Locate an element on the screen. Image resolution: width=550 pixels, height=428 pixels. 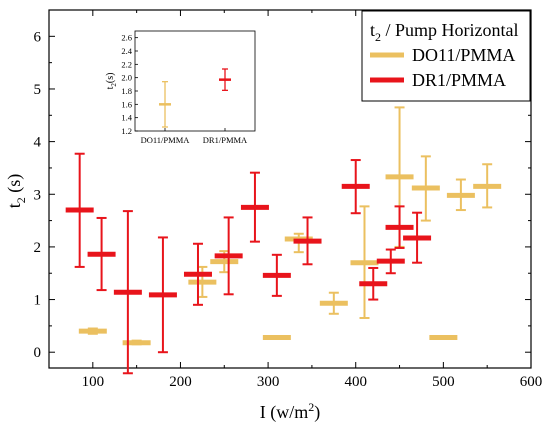
inset-y-tick-label: 2.6 is located at coordinates (126, 38).